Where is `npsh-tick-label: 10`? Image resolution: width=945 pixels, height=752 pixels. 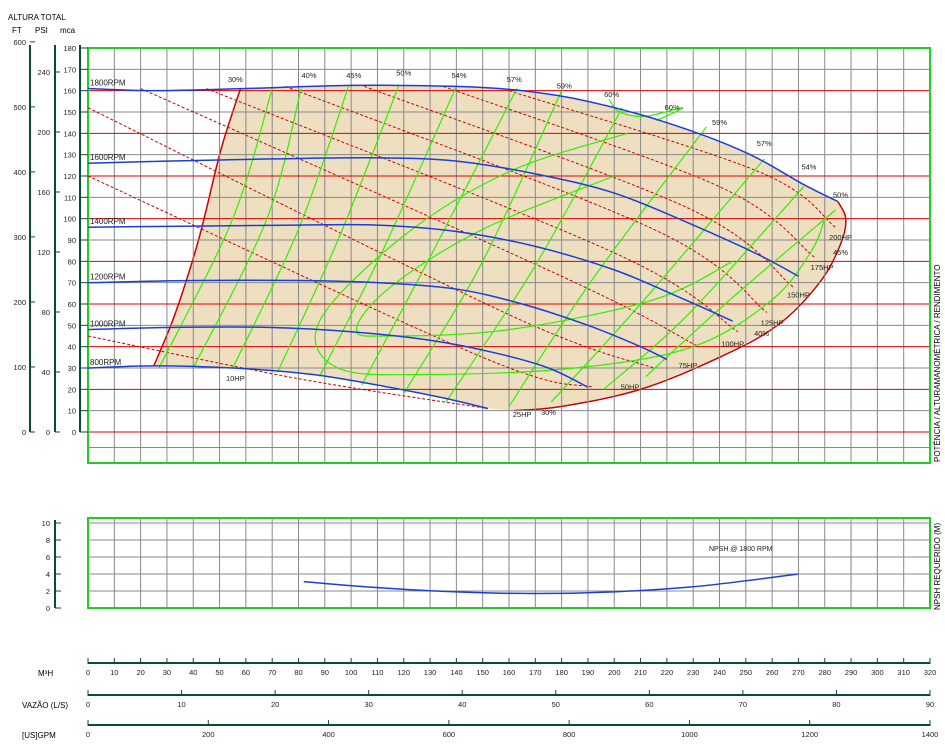
npsh-tick-label: 10 is located at coordinates (46, 523).